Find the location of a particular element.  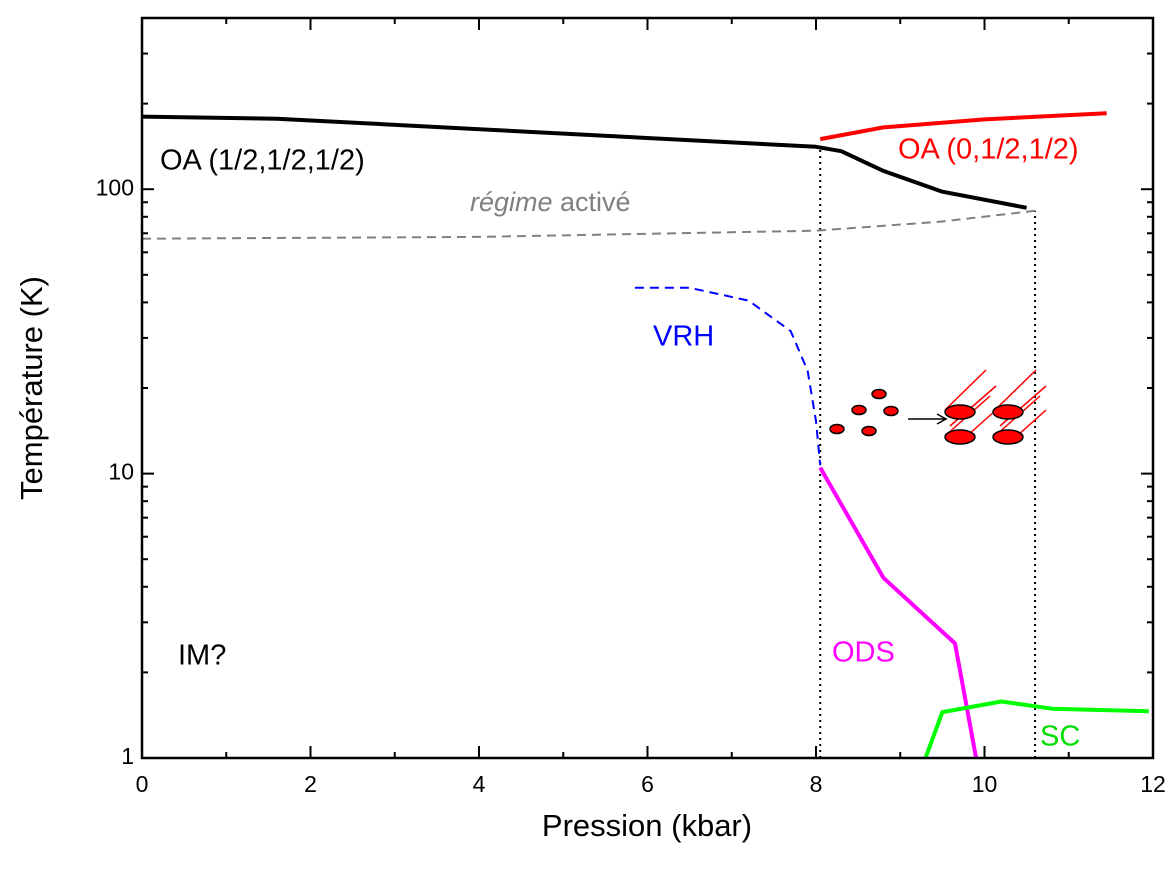

annotation: régime activé is located at coordinates (550, 202).